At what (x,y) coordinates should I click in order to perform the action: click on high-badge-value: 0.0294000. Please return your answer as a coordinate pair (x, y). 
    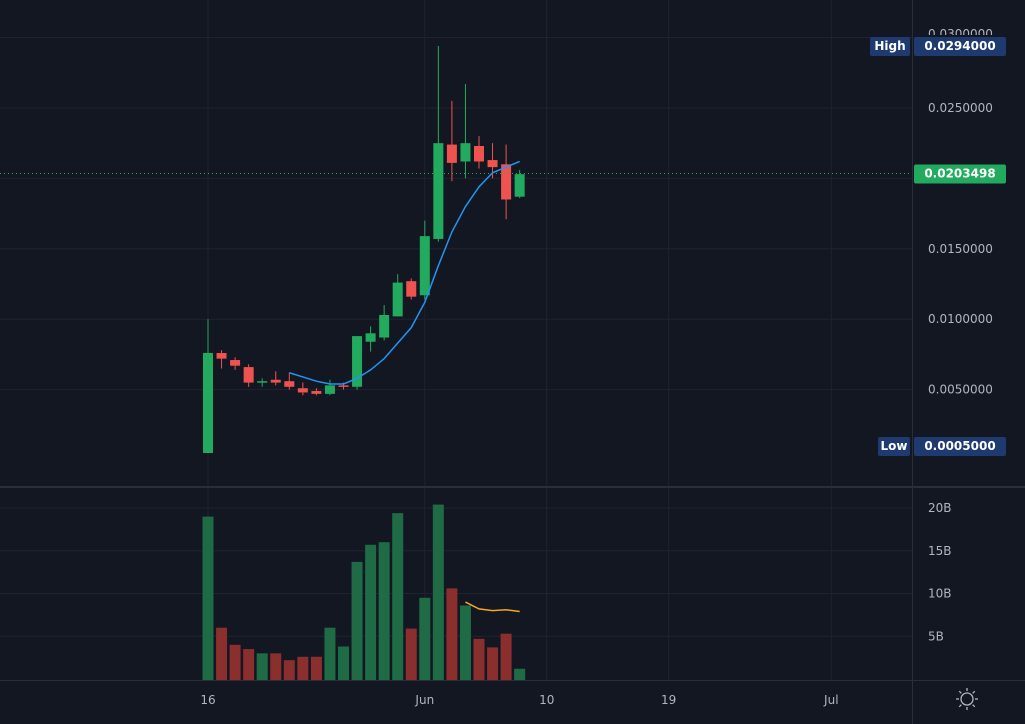
    Looking at the image, I should click on (959, 46).